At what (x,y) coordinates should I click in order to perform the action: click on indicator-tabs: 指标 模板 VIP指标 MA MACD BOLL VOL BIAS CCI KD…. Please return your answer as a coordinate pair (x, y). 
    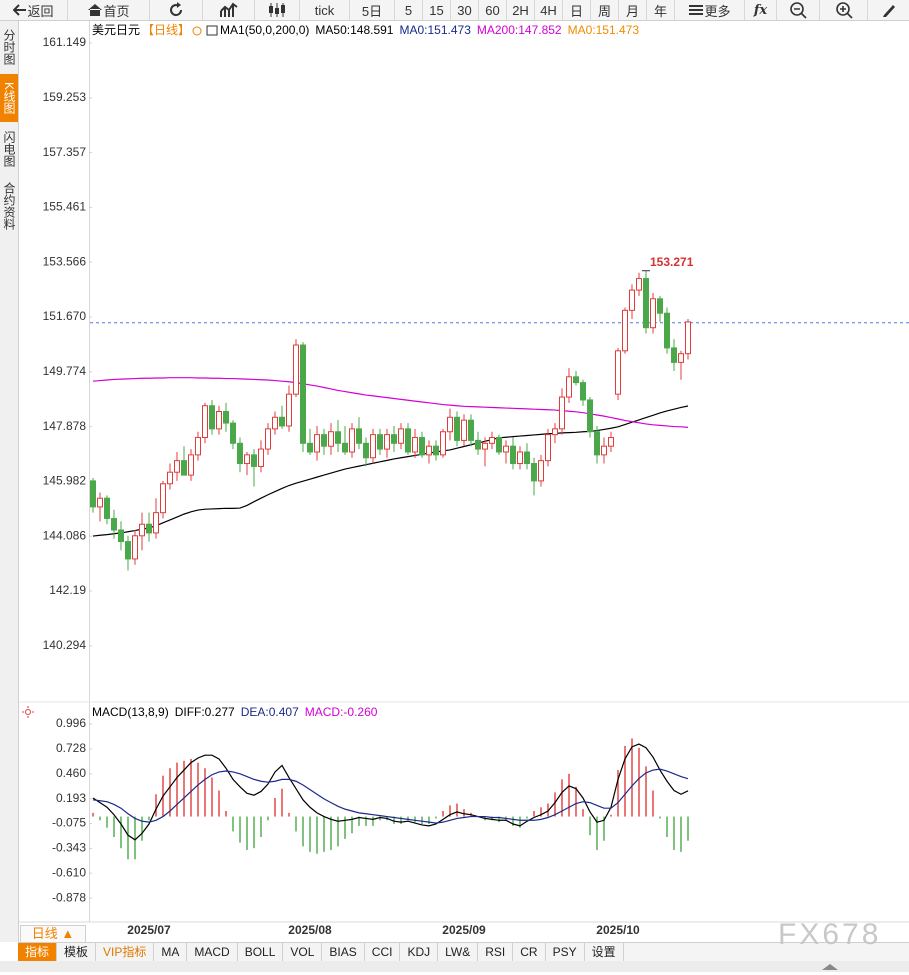
    Looking at the image, I should click on (463, 951).